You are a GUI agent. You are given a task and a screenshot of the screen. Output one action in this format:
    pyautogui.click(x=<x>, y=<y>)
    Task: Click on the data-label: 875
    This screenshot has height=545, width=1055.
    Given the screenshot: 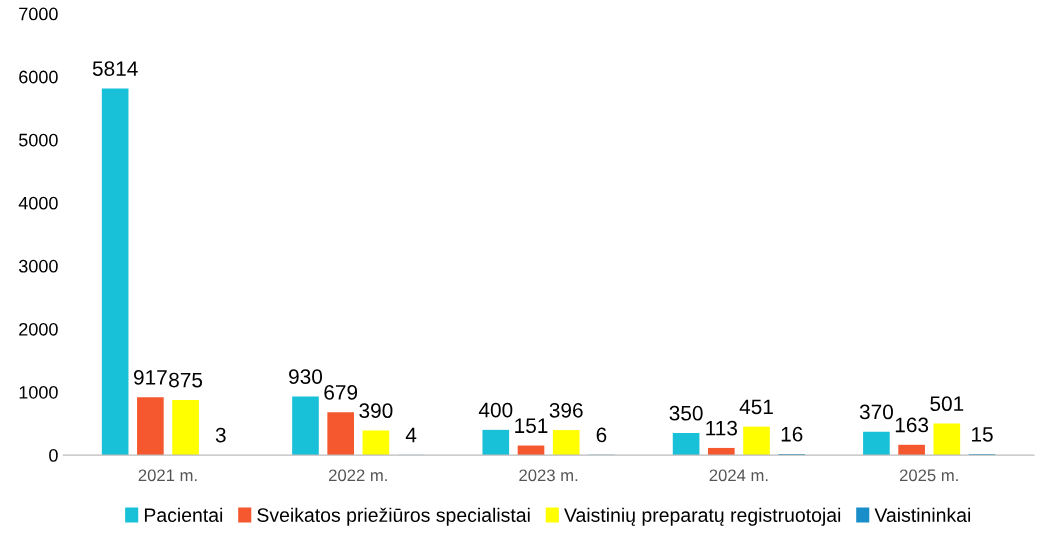 What is the action you would take?
    pyautogui.click(x=186, y=380)
    